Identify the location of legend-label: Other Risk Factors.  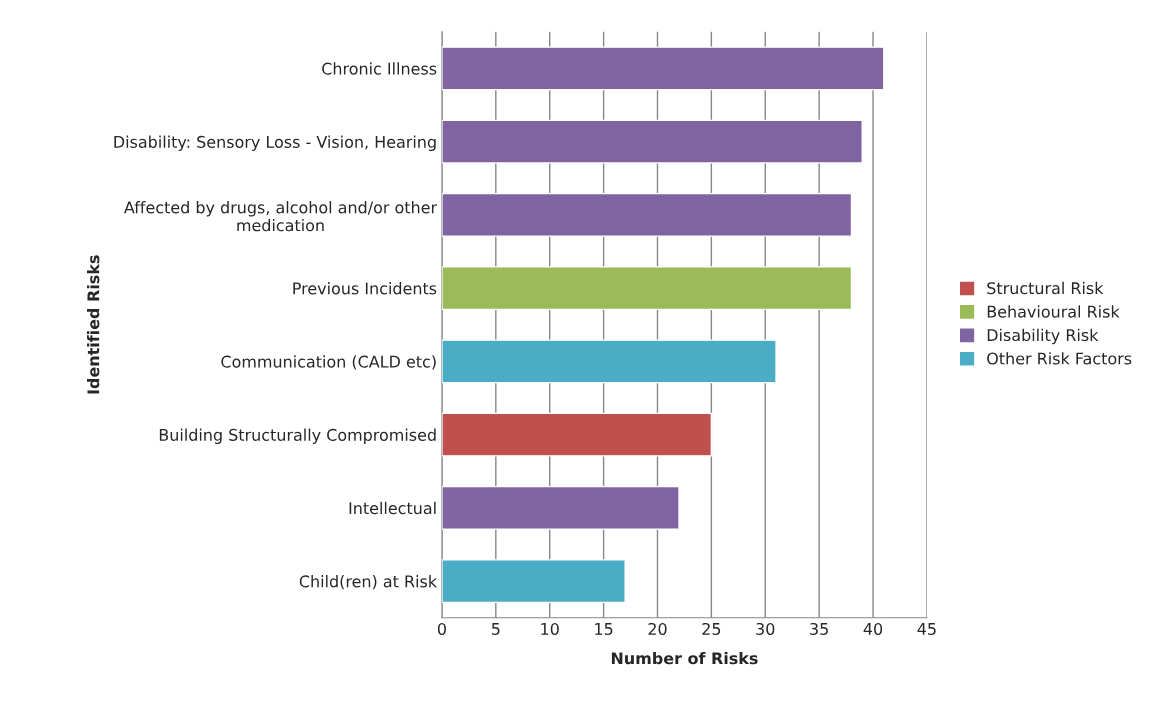
(1059, 358).